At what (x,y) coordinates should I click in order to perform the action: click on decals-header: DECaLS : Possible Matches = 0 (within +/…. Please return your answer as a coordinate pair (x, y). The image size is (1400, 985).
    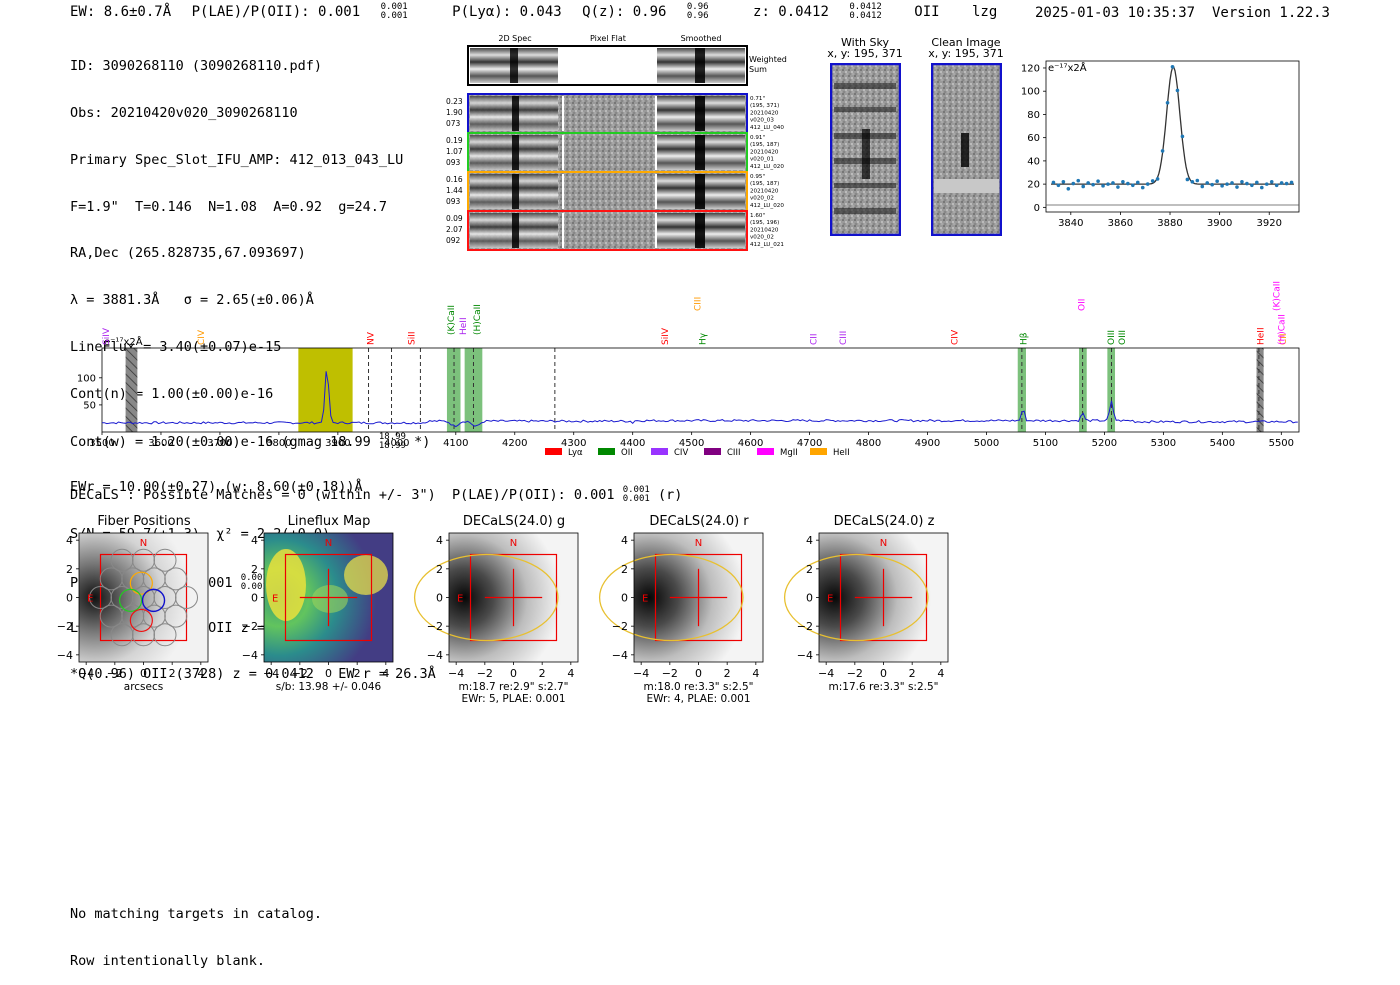
    Looking at the image, I should click on (376, 494).